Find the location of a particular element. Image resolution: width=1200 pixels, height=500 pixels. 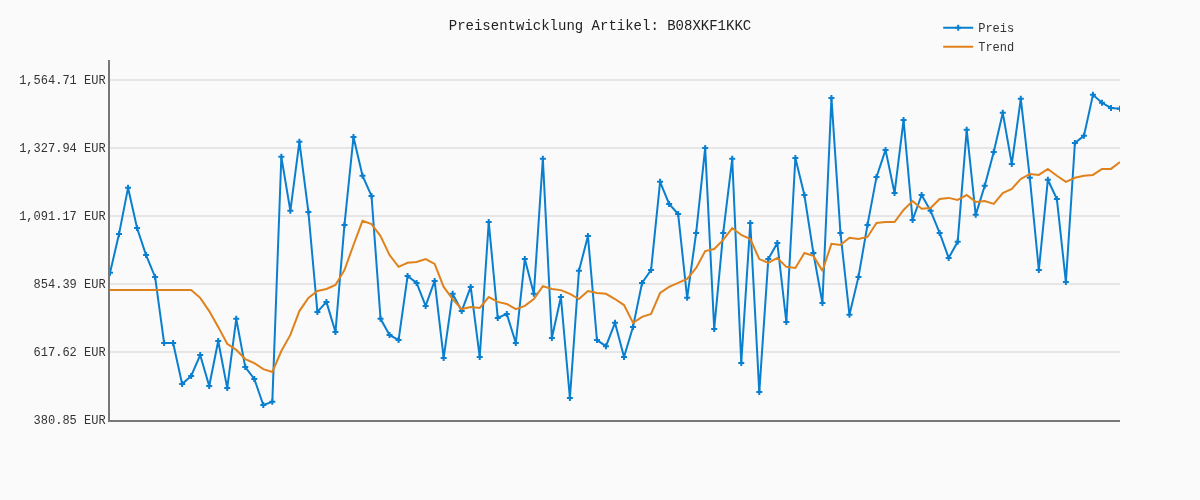

y-tick-label: 617.62 EUR is located at coordinates (69, 353).